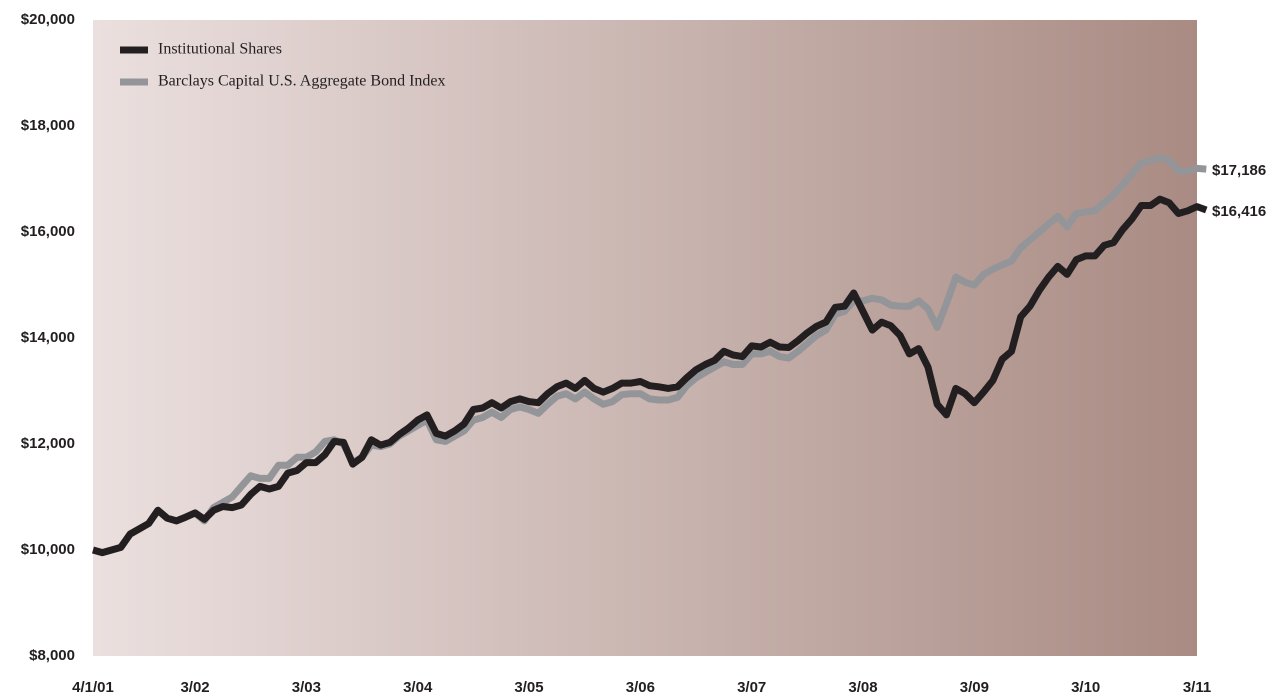 The width and height of the screenshot is (1276, 698). Describe the element at coordinates (48, 443) in the screenshot. I see `y-tick-label: $12,000` at that location.